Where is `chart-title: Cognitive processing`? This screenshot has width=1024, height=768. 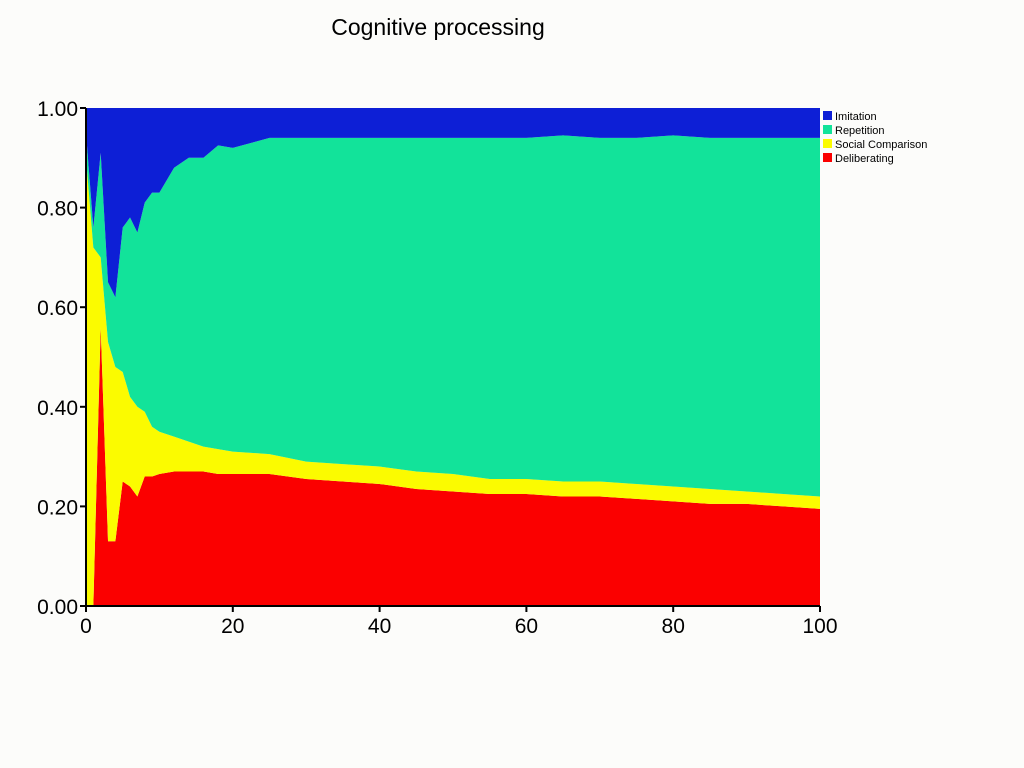
chart-title: Cognitive processing is located at coordinates (438, 27).